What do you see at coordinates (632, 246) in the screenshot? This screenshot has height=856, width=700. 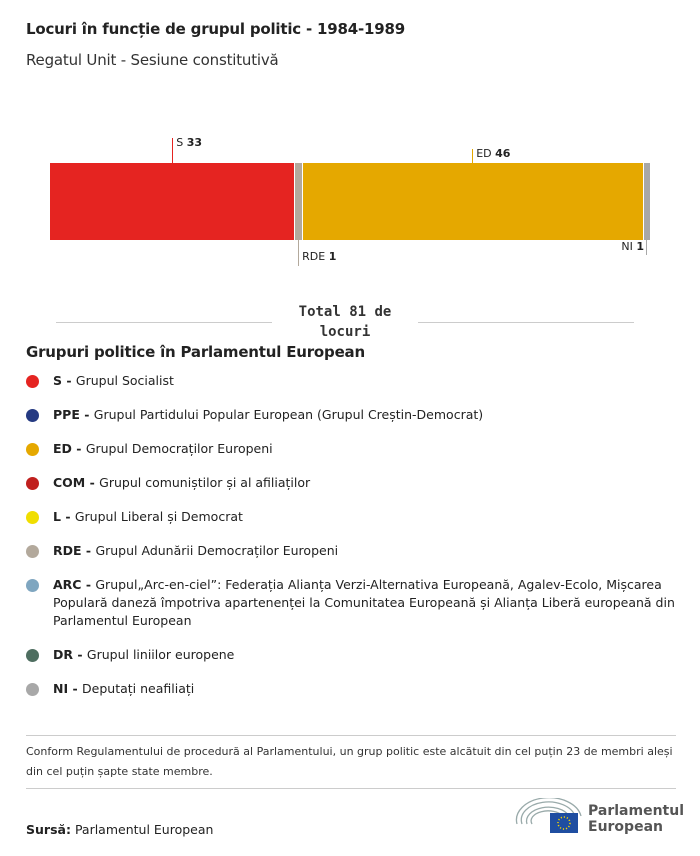 I see `data-label-ni: NI 1` at bounding box center [632, 246].